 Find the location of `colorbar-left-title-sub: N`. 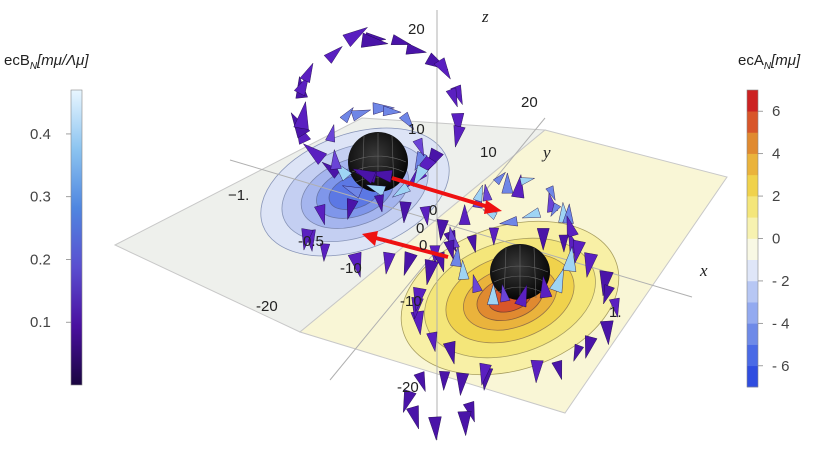

colorbar-left-title-sub: N is located at coordinates (33, 66).